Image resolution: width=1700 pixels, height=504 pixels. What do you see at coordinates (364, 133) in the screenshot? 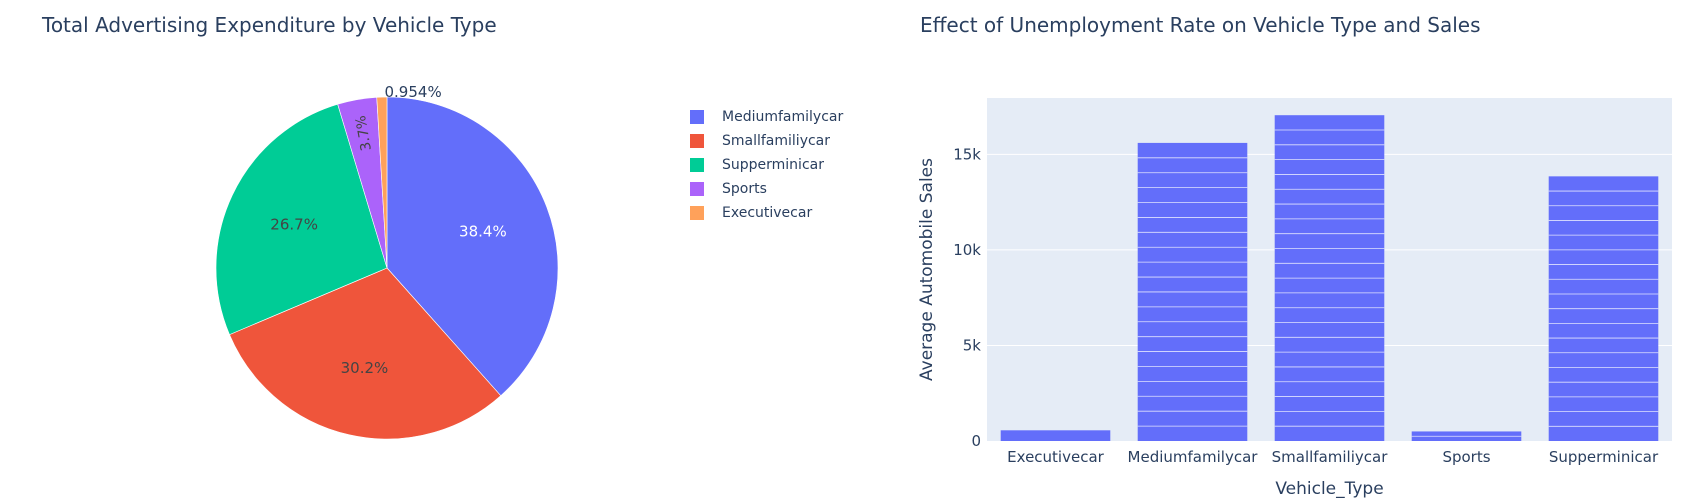
I see `pie-label-sports: 3.7%` at bounding box center [364, 133].